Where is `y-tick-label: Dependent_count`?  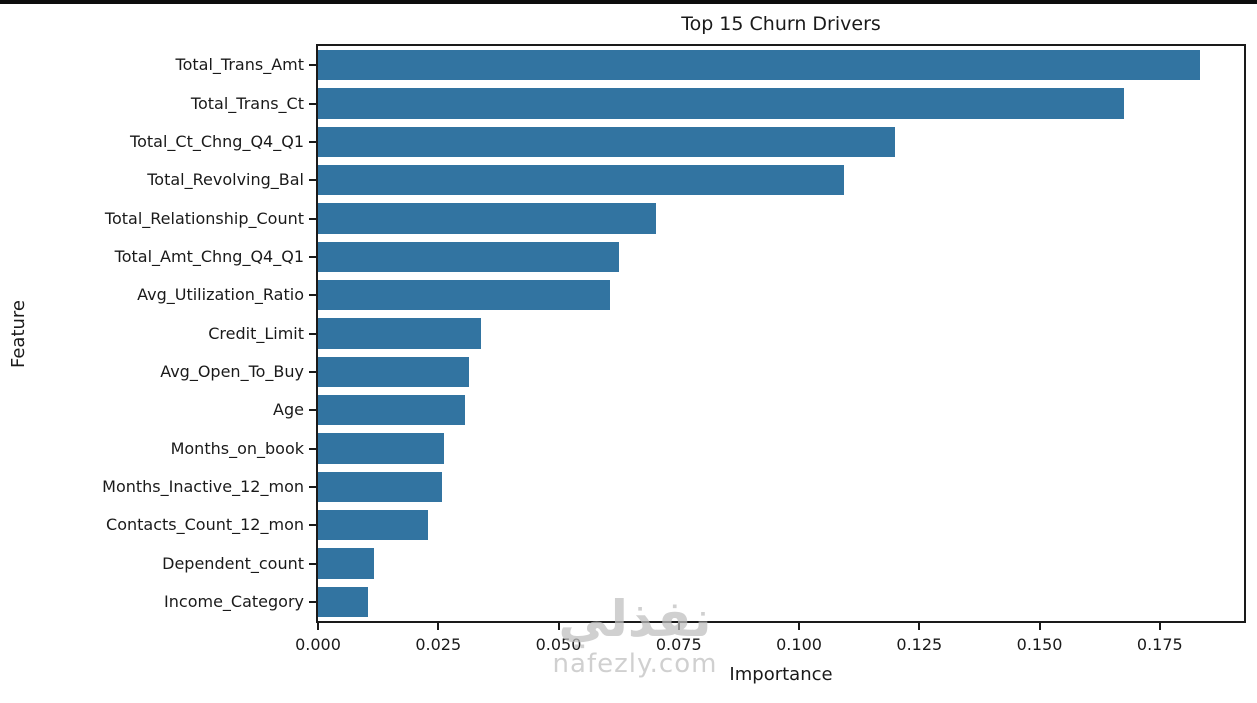
y-tick-label: Dependent_count is located at coordinates (233, 563).